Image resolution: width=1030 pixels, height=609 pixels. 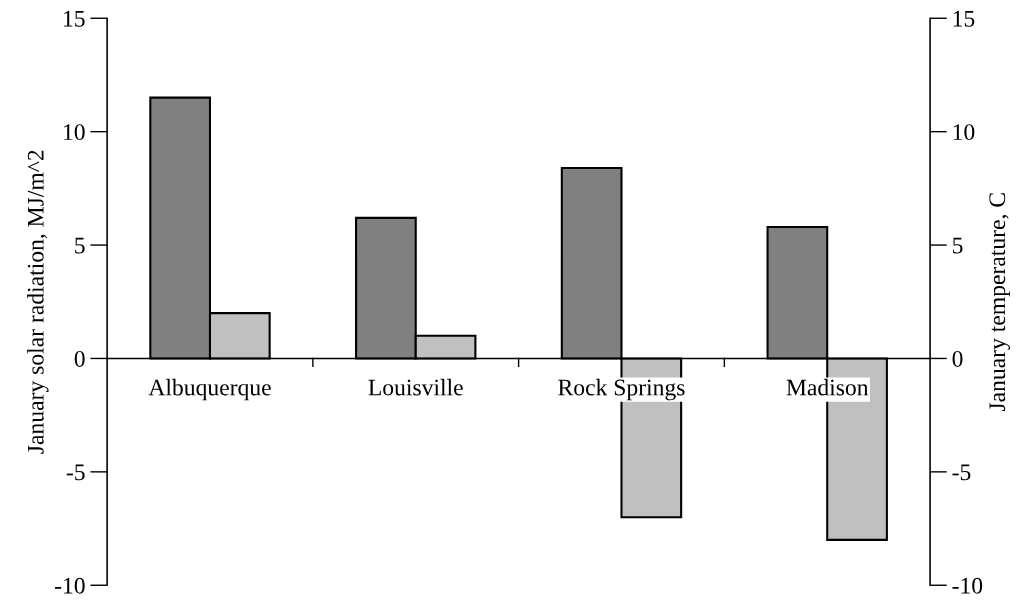 What do you see at coordinates (1000, 302) in the screenshot?
I see `y2-axis-title: January temperature, C` at bounding box center [1000, 302].